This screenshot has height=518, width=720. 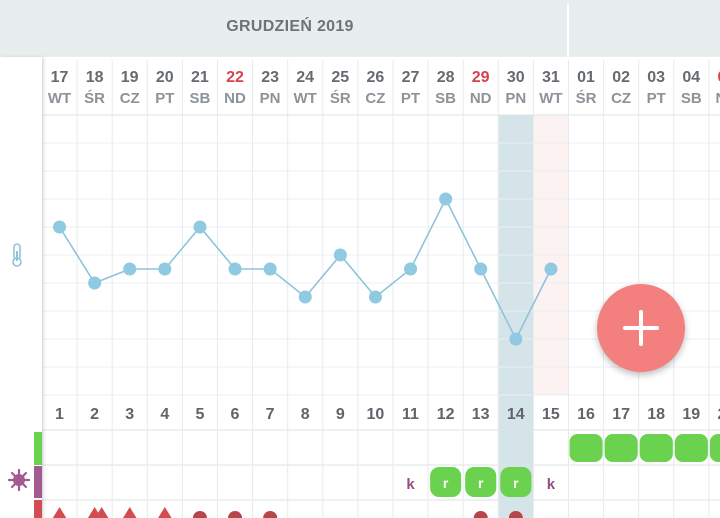 What do you see at coordinates (656, 77) in the screenshot?
I see `day-number: 03` at bounding box center [656, 77].